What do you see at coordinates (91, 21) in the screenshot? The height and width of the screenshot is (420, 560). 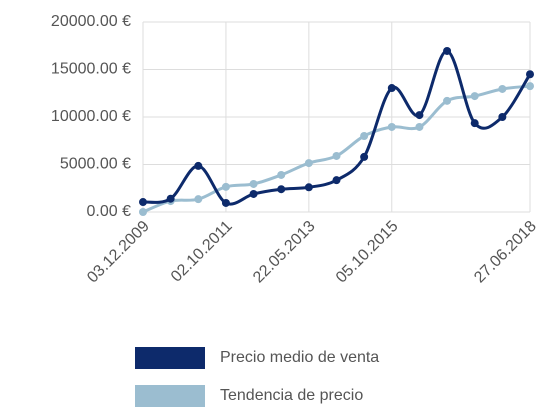 I see `y-tick-label: 20000.00 €` at bounding box center [91, 21].